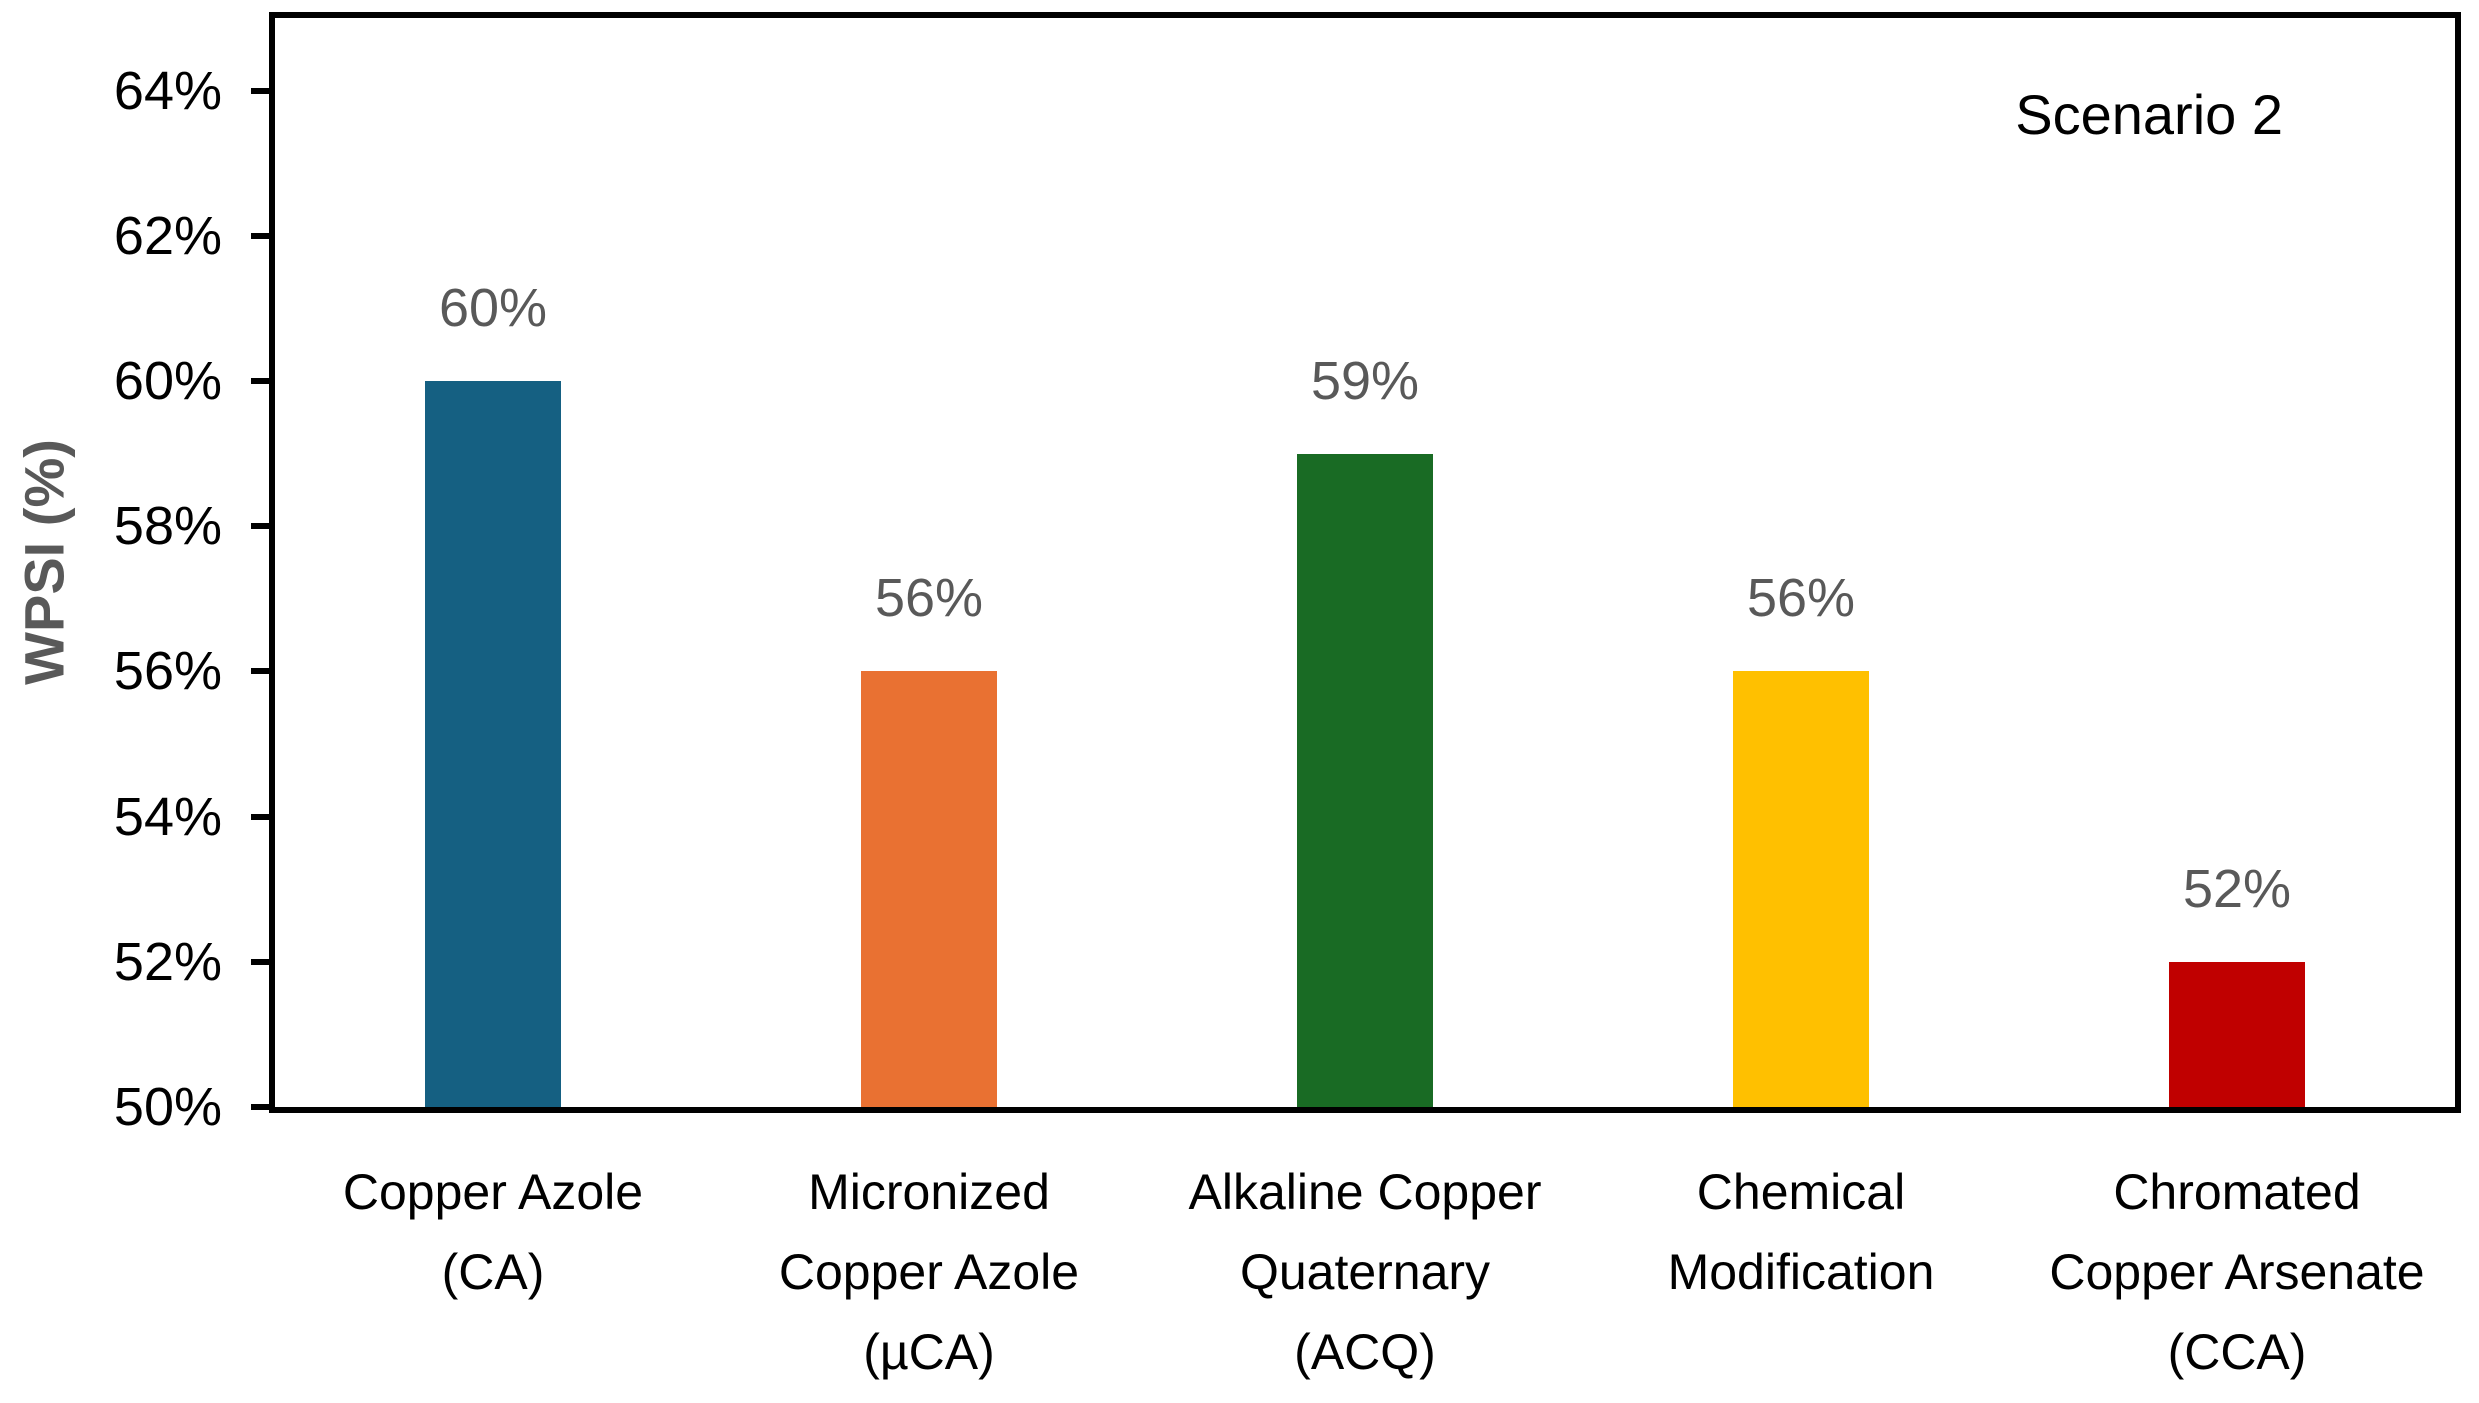 Image resolution: width=2479 pixels, height=1403 pixels. I want to click on x-category-label-0: Copper Azole (CA), so click(493, 1232).